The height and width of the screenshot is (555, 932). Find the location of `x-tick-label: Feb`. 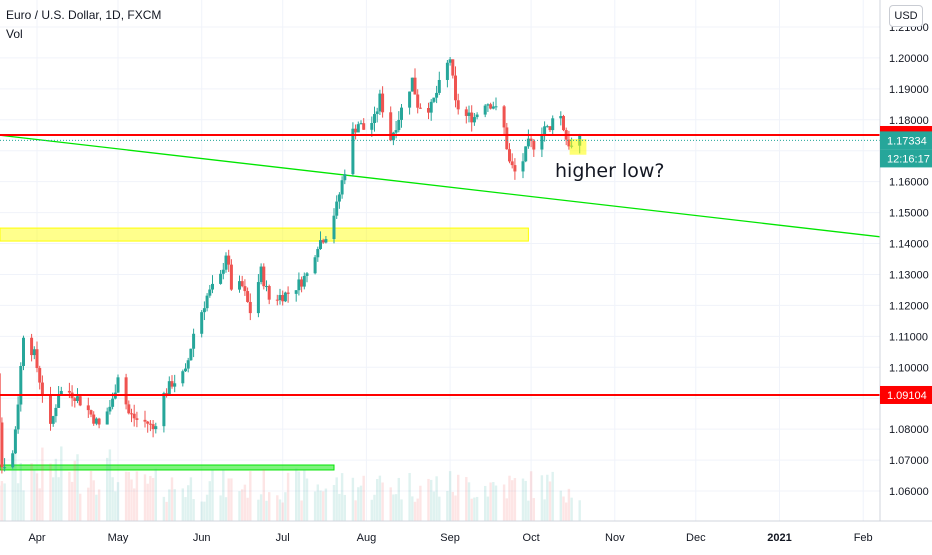

x-tick-label: Feb is located at coordinates (863, 538).